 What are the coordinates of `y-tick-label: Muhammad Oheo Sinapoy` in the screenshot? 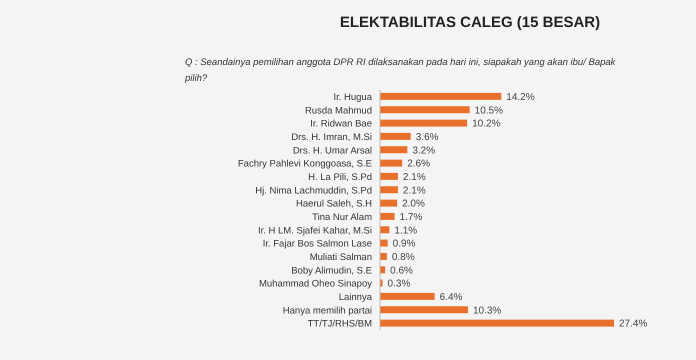 It's located at (315, 284).